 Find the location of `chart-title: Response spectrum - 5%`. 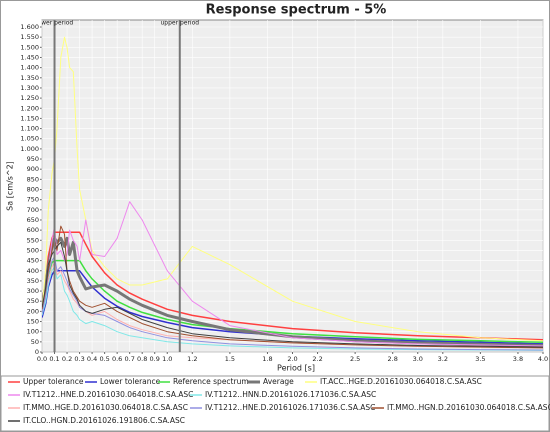

chart-title: Response spectrum - 5% is located at coordinates (296, 10).